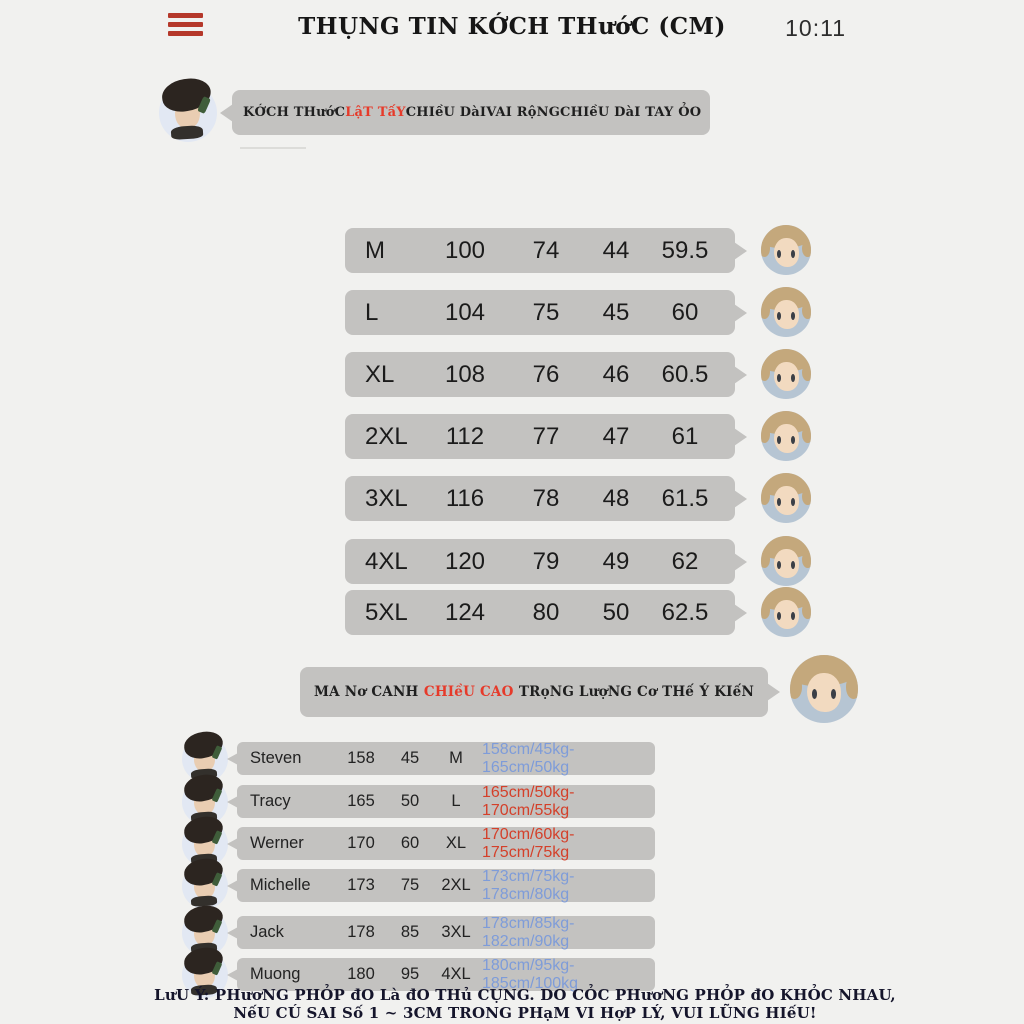 The image size is (1024, 1024). Describe the element at coordinates (512, 26) in the screenshot. I see `page-title: THỤNG TIN KỚCH THướC (CM)` at that location.